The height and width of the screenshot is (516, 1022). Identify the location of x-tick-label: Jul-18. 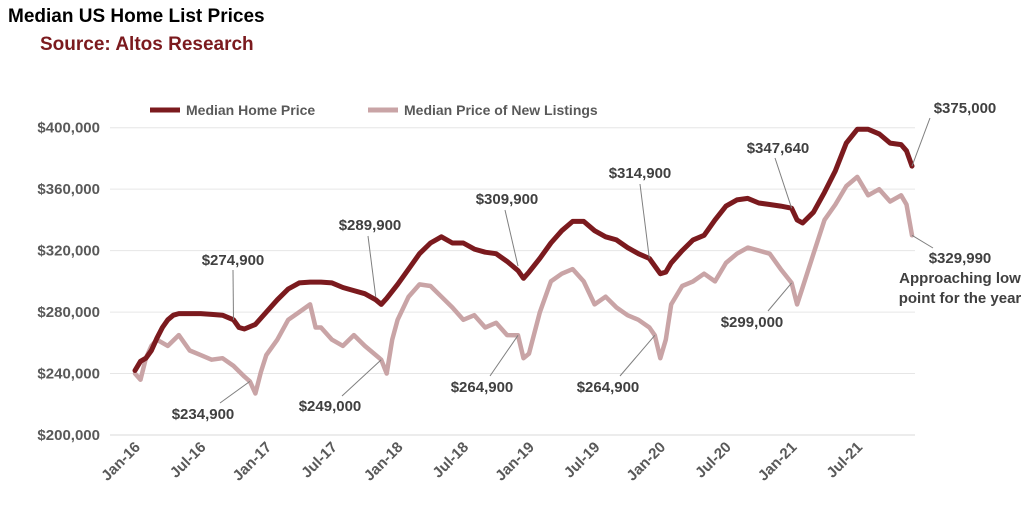
(450, 460).